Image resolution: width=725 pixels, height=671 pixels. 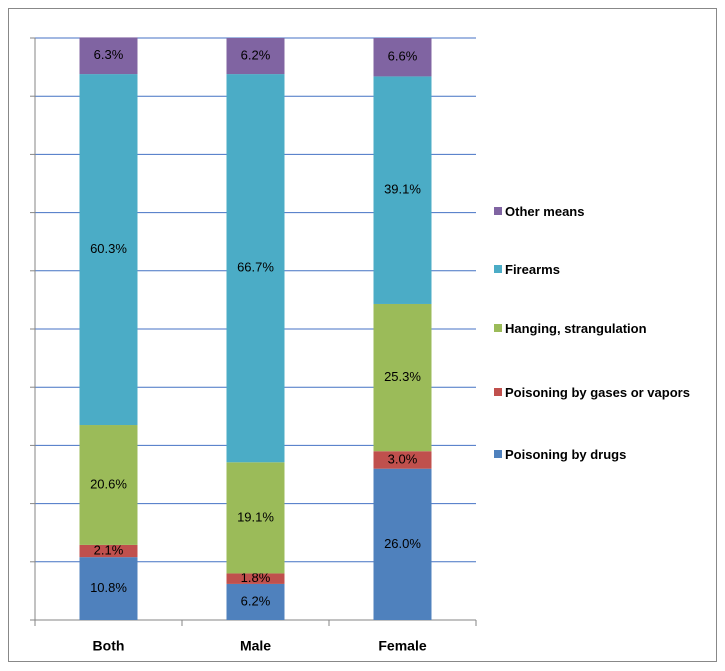 I want to click on legend-item: Poisoning by drugs, so click(x=604, y=454).